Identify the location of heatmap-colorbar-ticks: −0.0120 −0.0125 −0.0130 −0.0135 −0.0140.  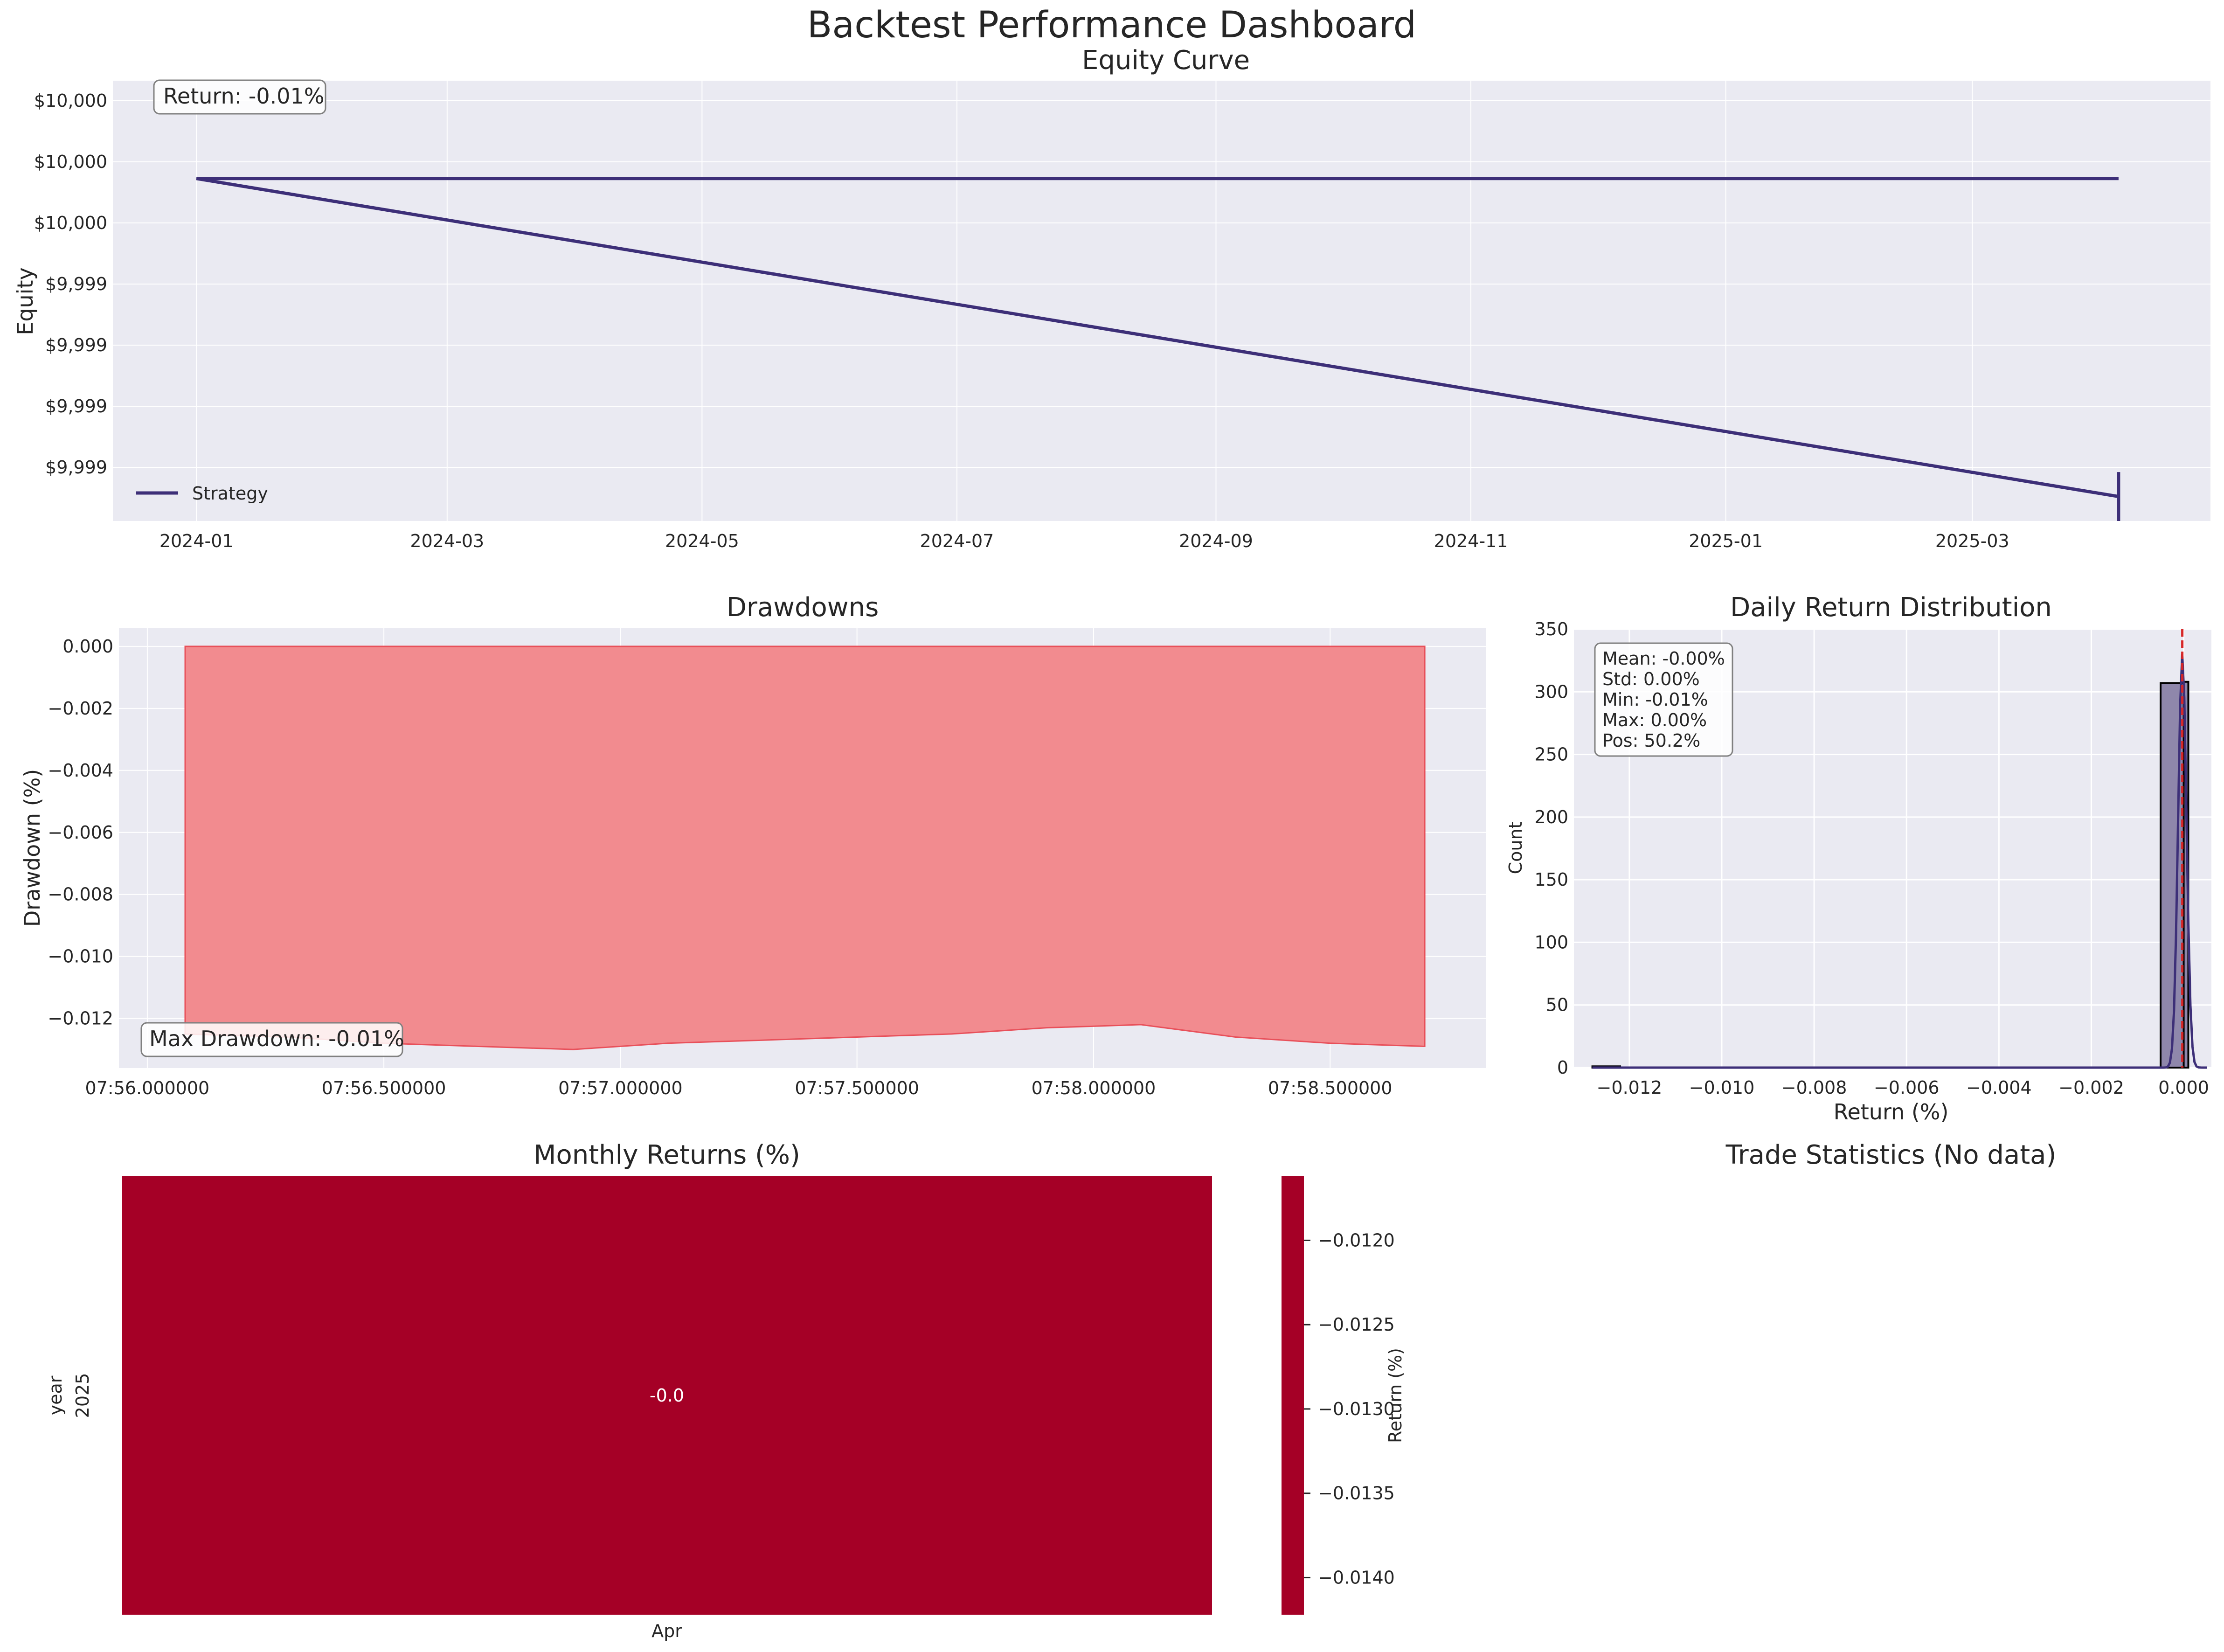
(1349, 1409).